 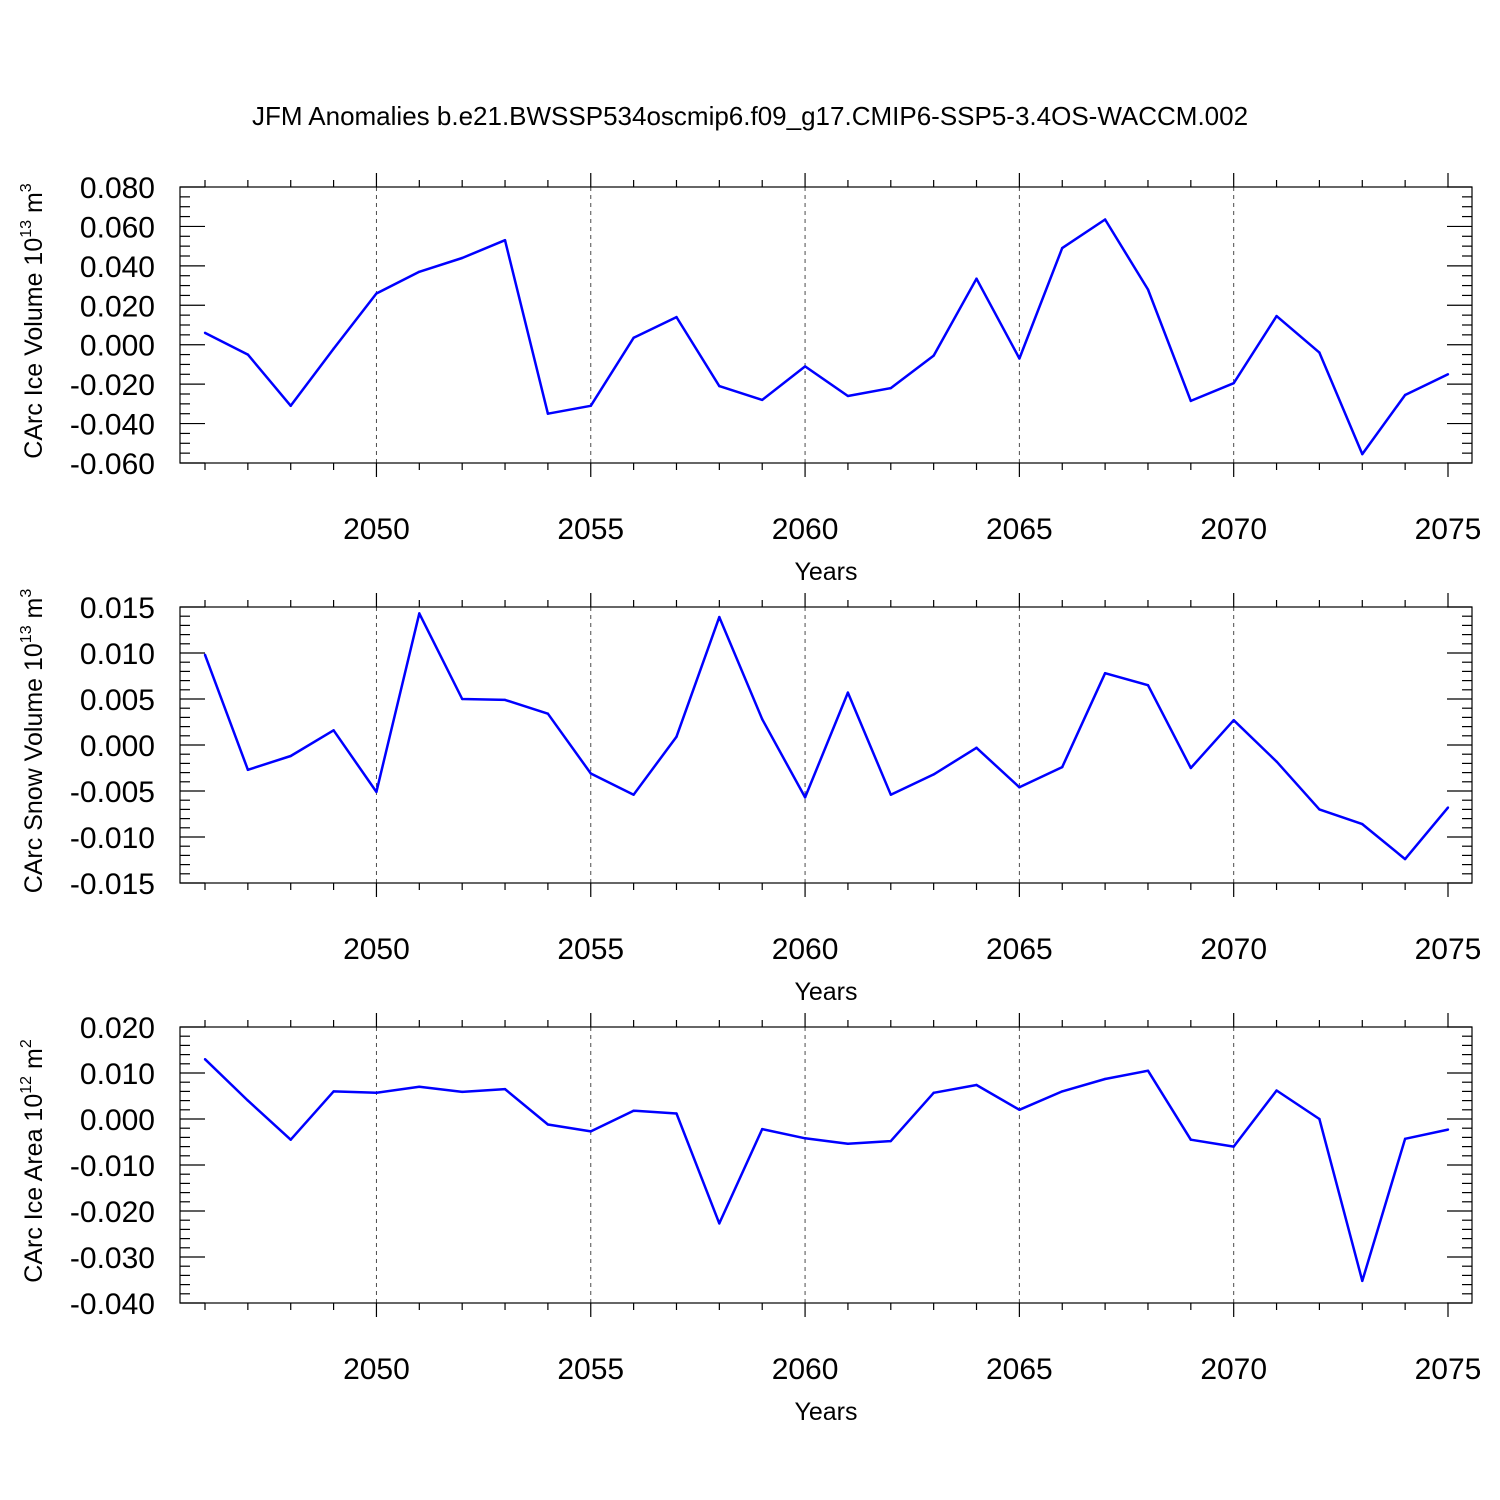 I want to click on y-axis-label-unit-exponent: 3, so click(x=26, y=593).